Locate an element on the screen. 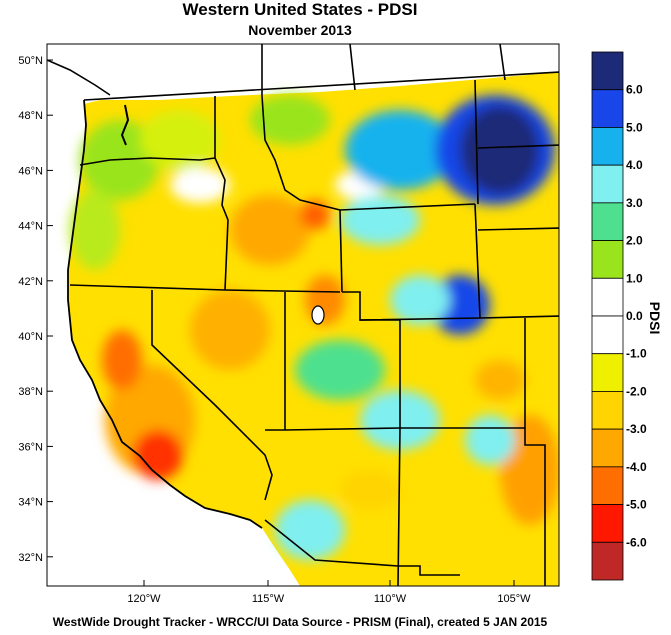 The width and height of the screenshot is (671, 635). lon-tick-label: 110°W is located at coordinates (390, 599).